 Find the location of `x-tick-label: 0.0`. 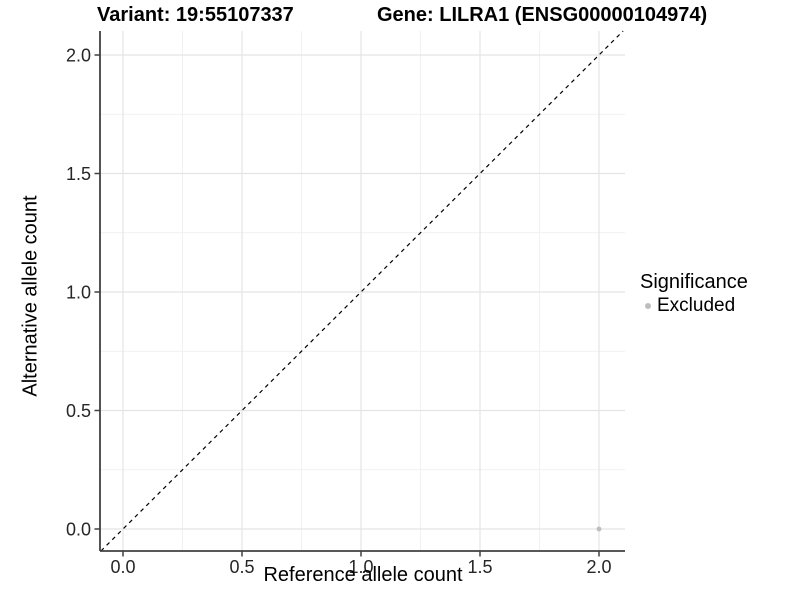

x-tick-label: 0.0 is located at coordinates (122, 567).